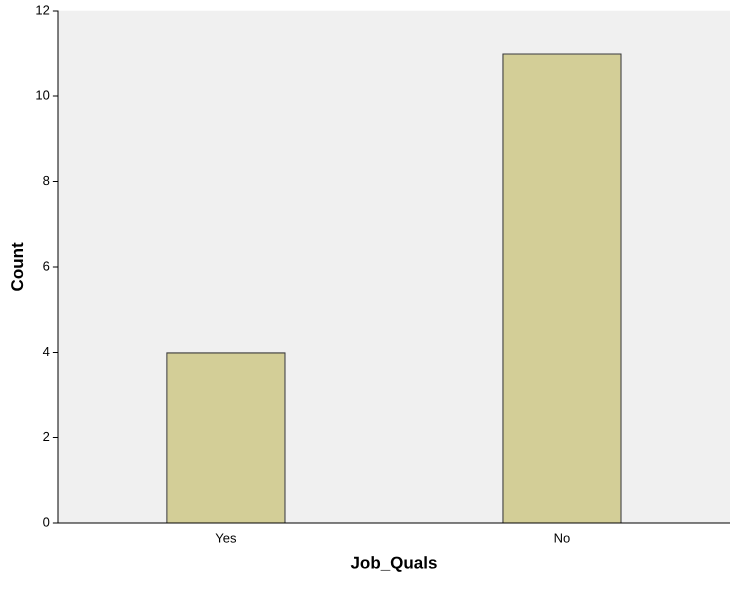  What do you see at coordinates (226, 538) in the screenshot?
I see `x-tick-label: Yes` at bounding box center [226, 538].